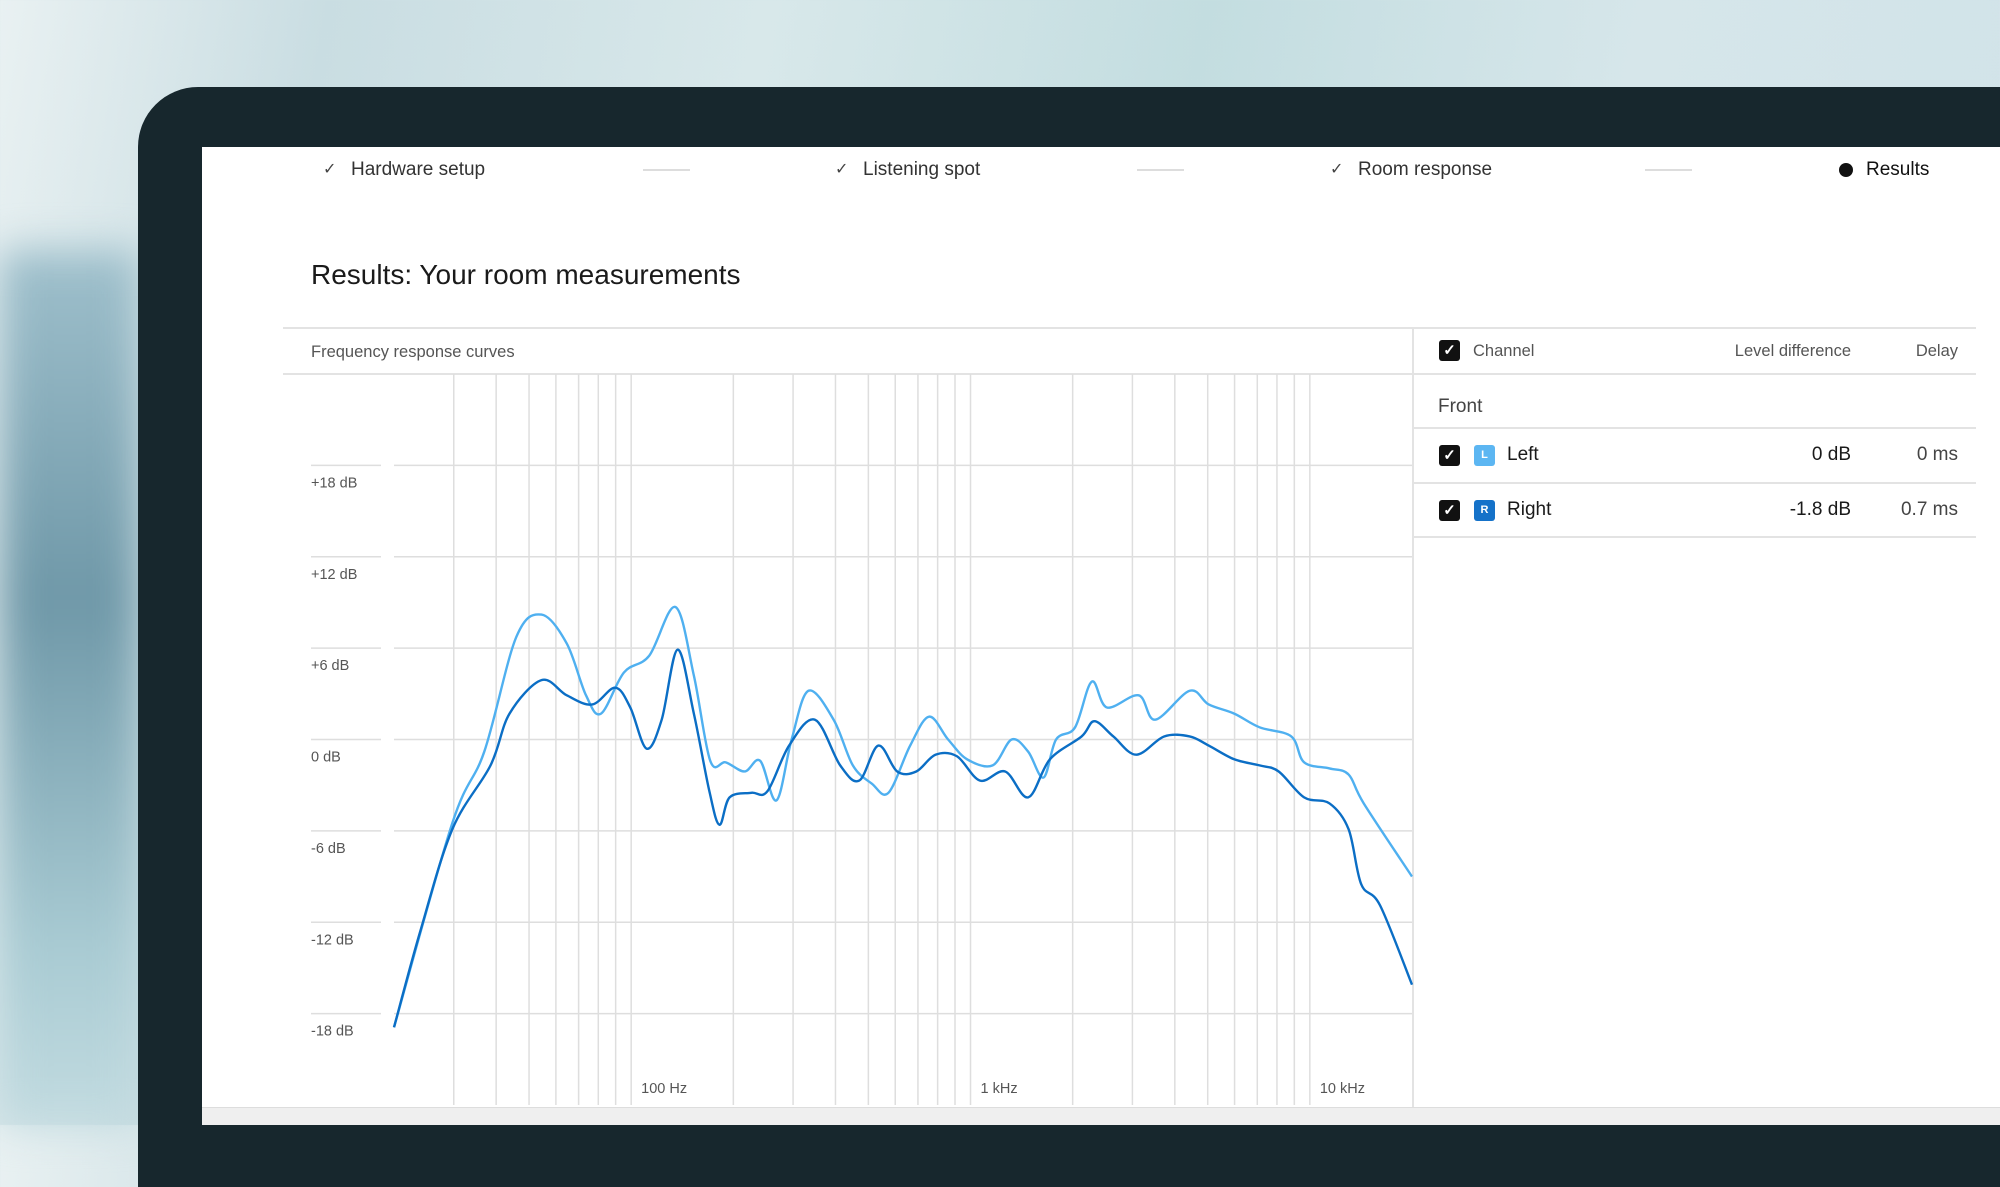  I want to click on y-tick-label: +12 dB, so click(334, 575).